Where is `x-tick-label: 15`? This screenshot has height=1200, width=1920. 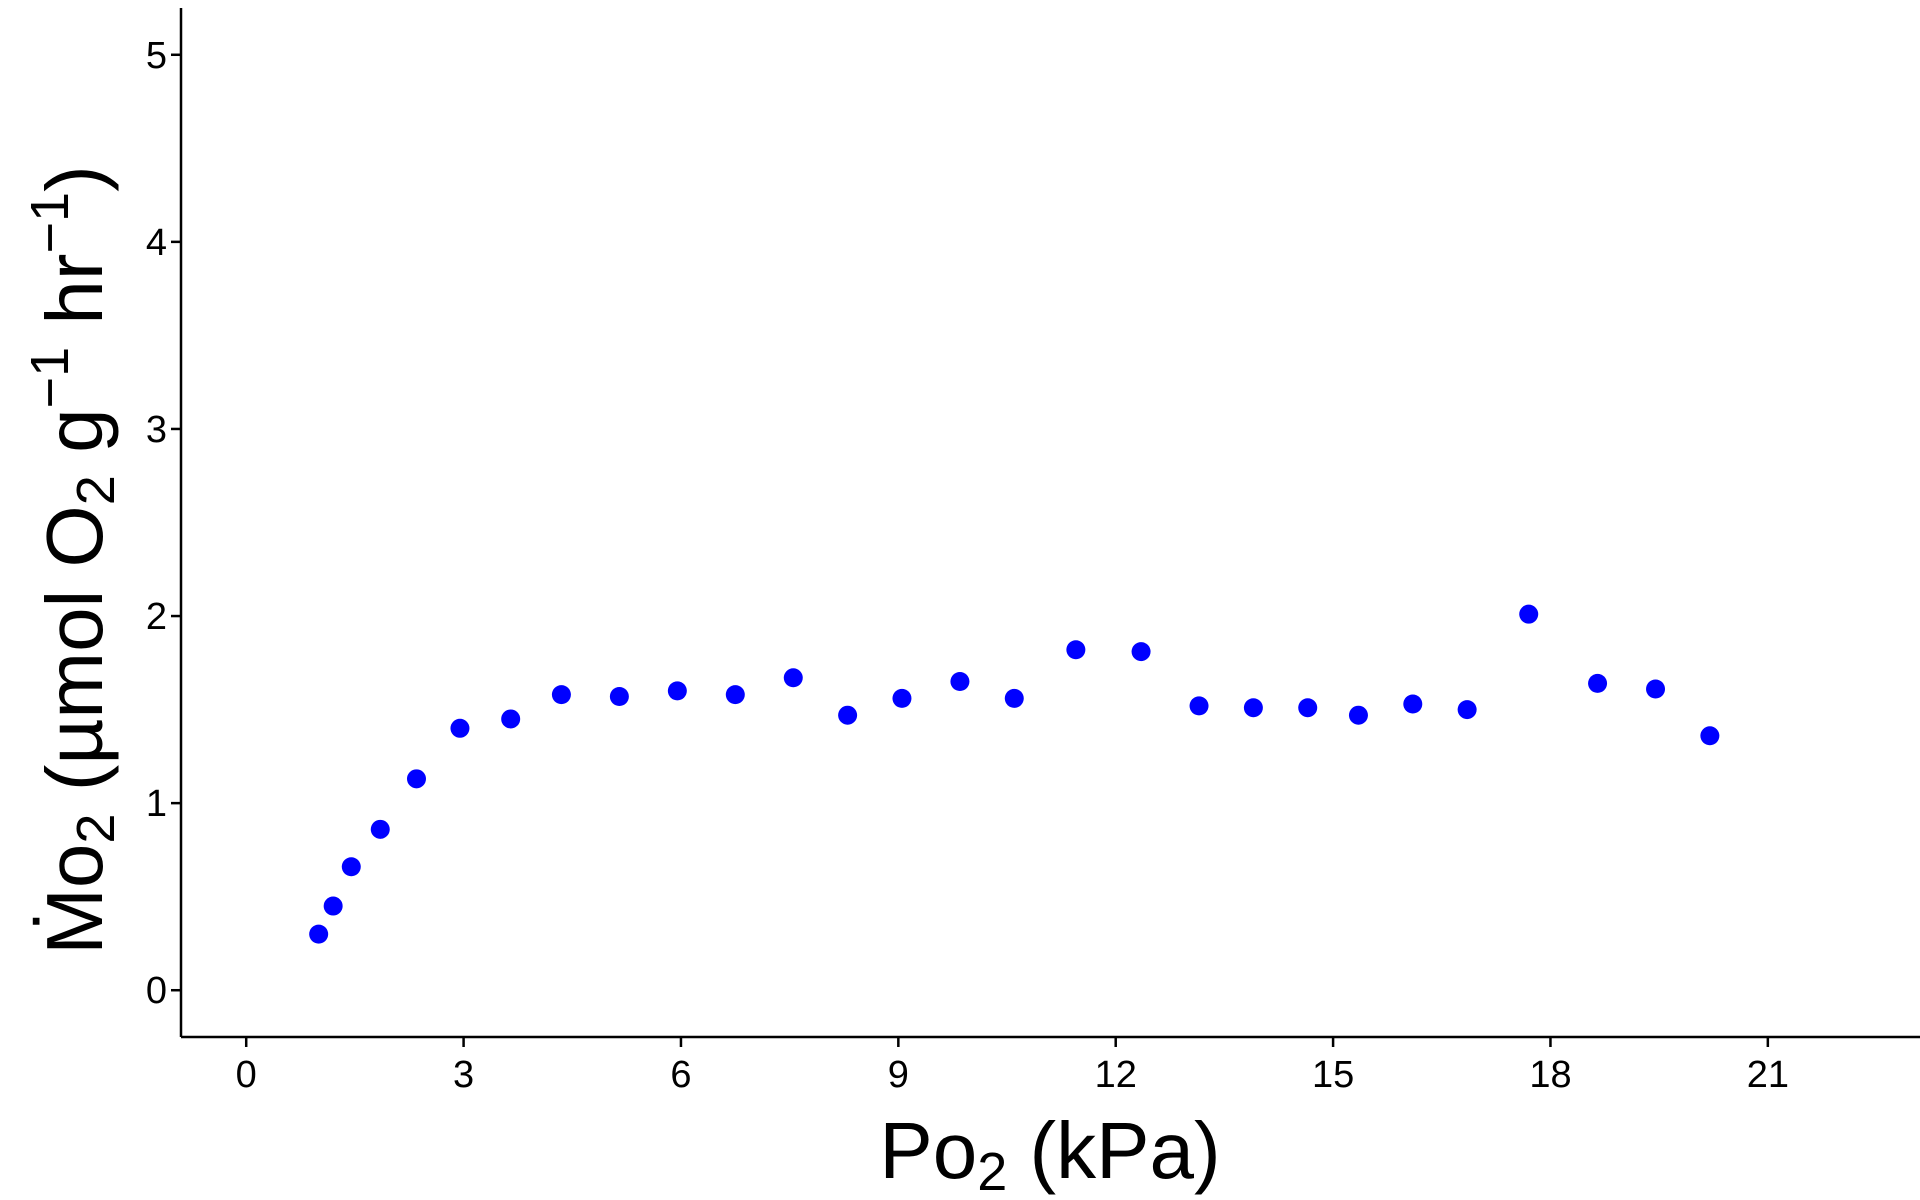
x-tick-label: 15 is located at coordinates (1333, 1075).